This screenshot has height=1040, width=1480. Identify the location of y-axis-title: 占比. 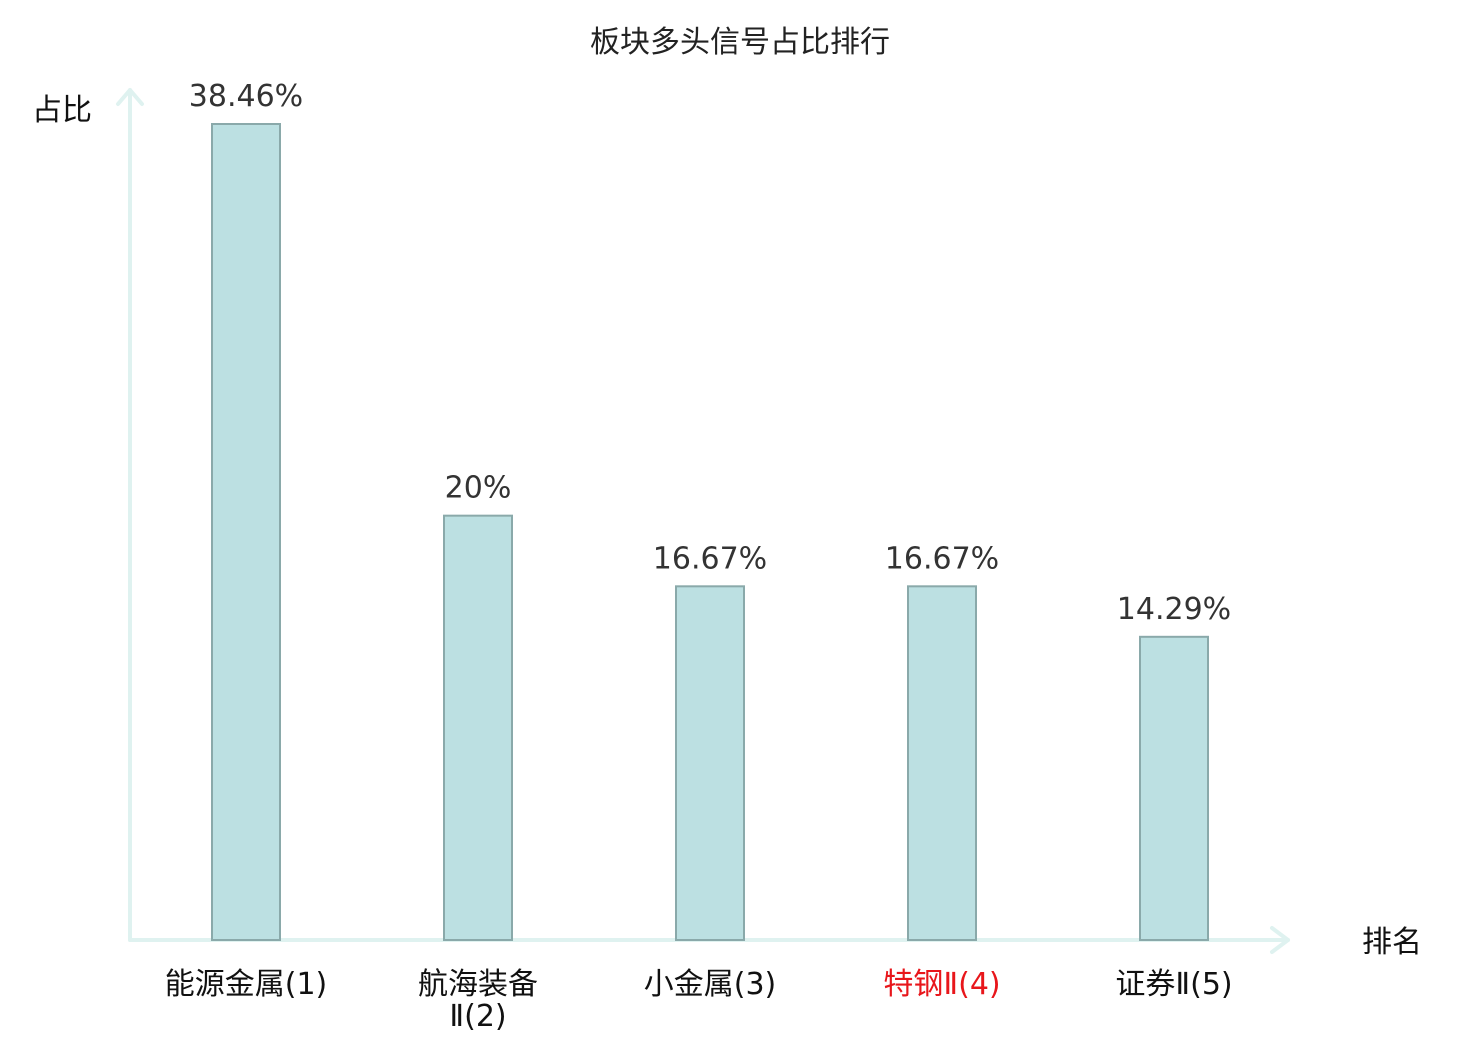
(62, 110).